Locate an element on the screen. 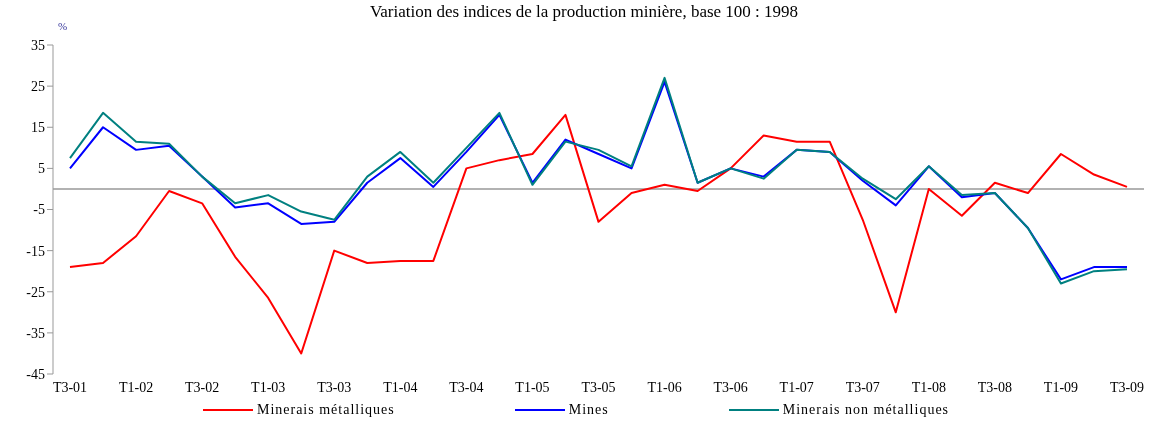 The height and width of the screenshot is (444, 1168). x-tick-label: T1-09 is located at coordinates (1061, 387).